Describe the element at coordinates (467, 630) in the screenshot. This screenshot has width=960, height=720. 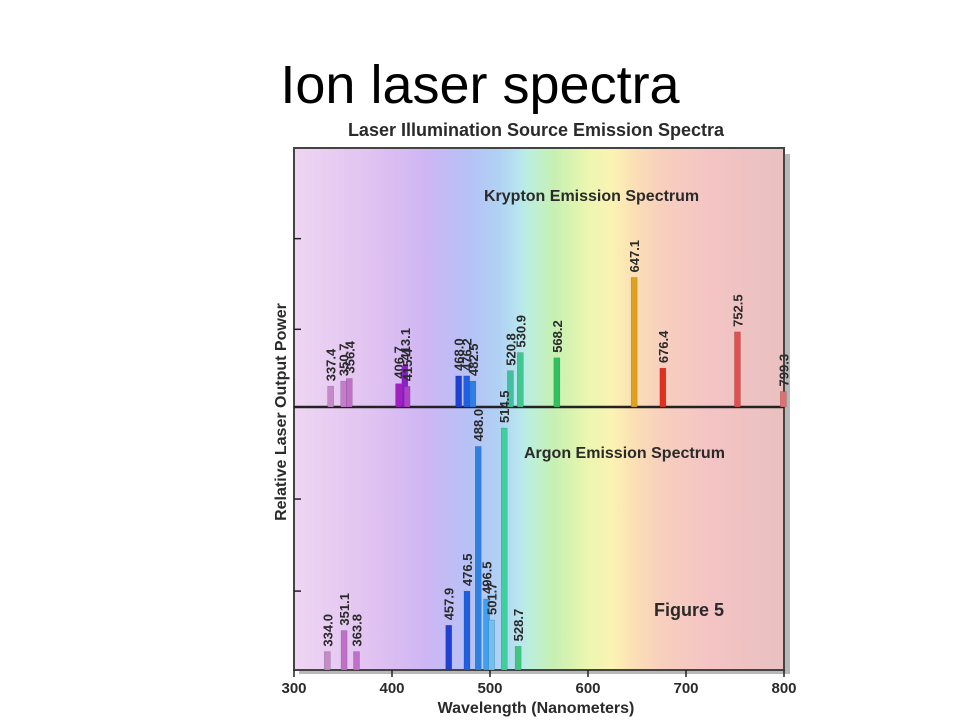
I see `emission-line-476.5` at that location.